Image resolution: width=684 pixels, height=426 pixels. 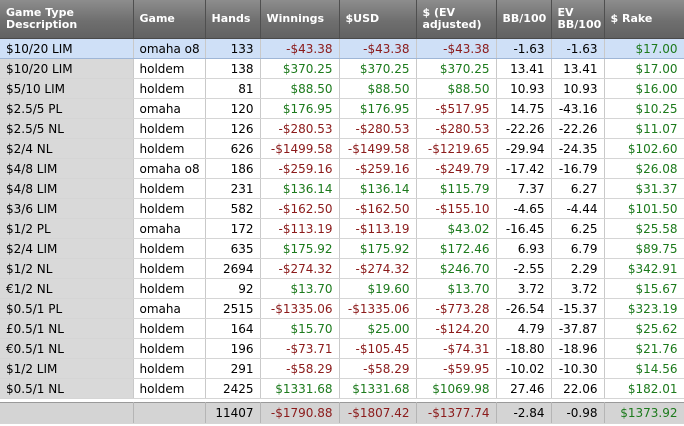 What do you see at coordinates (67, 413) in the screenshot?
I see `totals-desc-cell` at bounding box center [67, 413].